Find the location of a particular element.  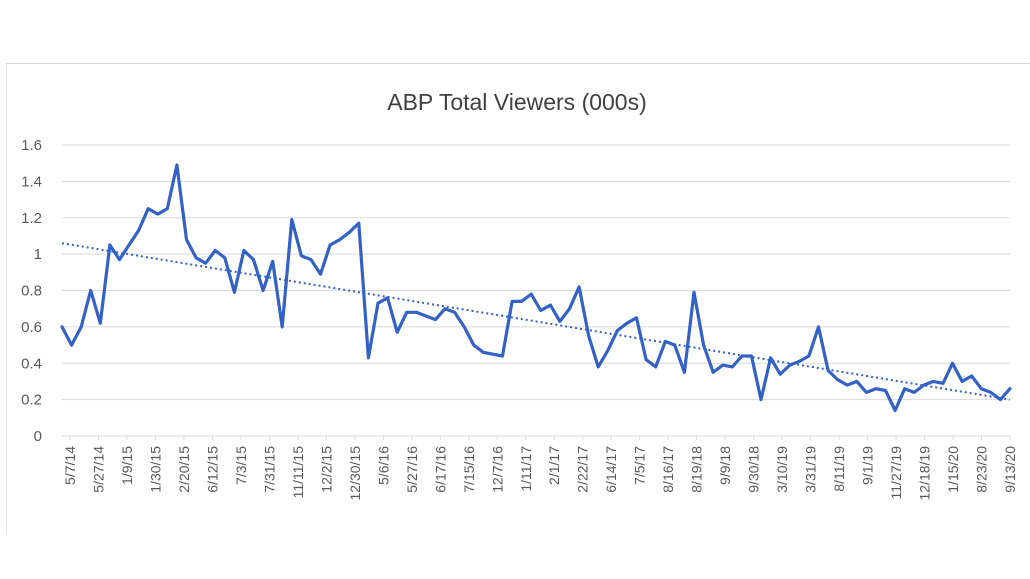

x-tick-label: 1/9/15 is located at coordinates (127, 465).